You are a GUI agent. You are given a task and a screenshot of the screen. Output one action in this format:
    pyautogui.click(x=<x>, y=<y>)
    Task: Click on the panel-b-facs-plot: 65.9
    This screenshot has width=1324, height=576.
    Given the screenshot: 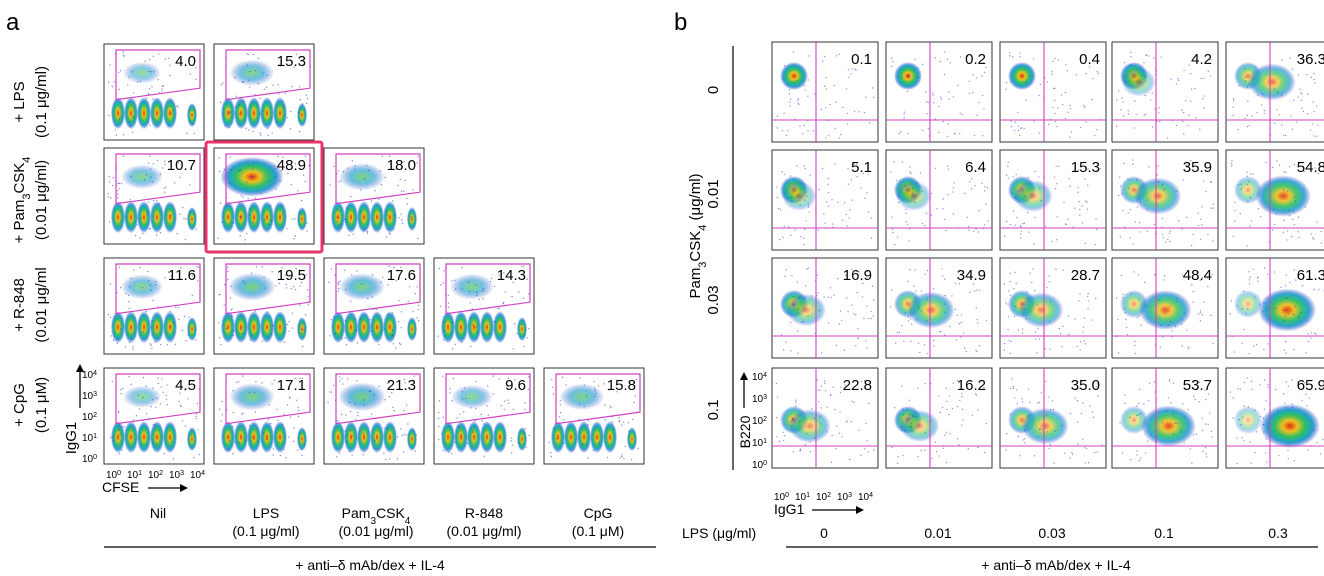 What is the action you would take?
    pyautogui.click(x=1274, y=418)
    